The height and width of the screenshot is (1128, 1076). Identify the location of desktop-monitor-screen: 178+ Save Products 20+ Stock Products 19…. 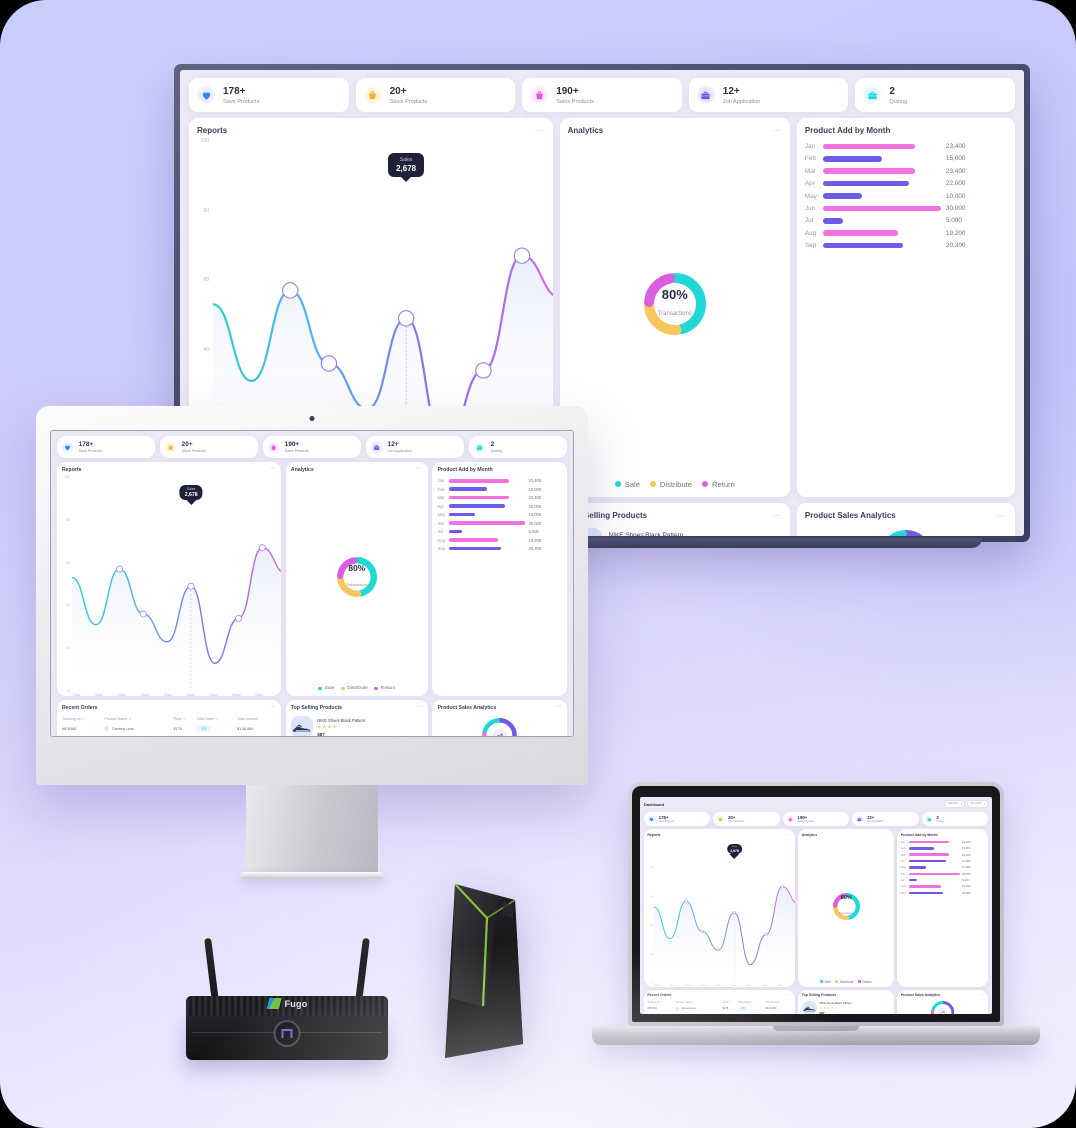
(312, 583).